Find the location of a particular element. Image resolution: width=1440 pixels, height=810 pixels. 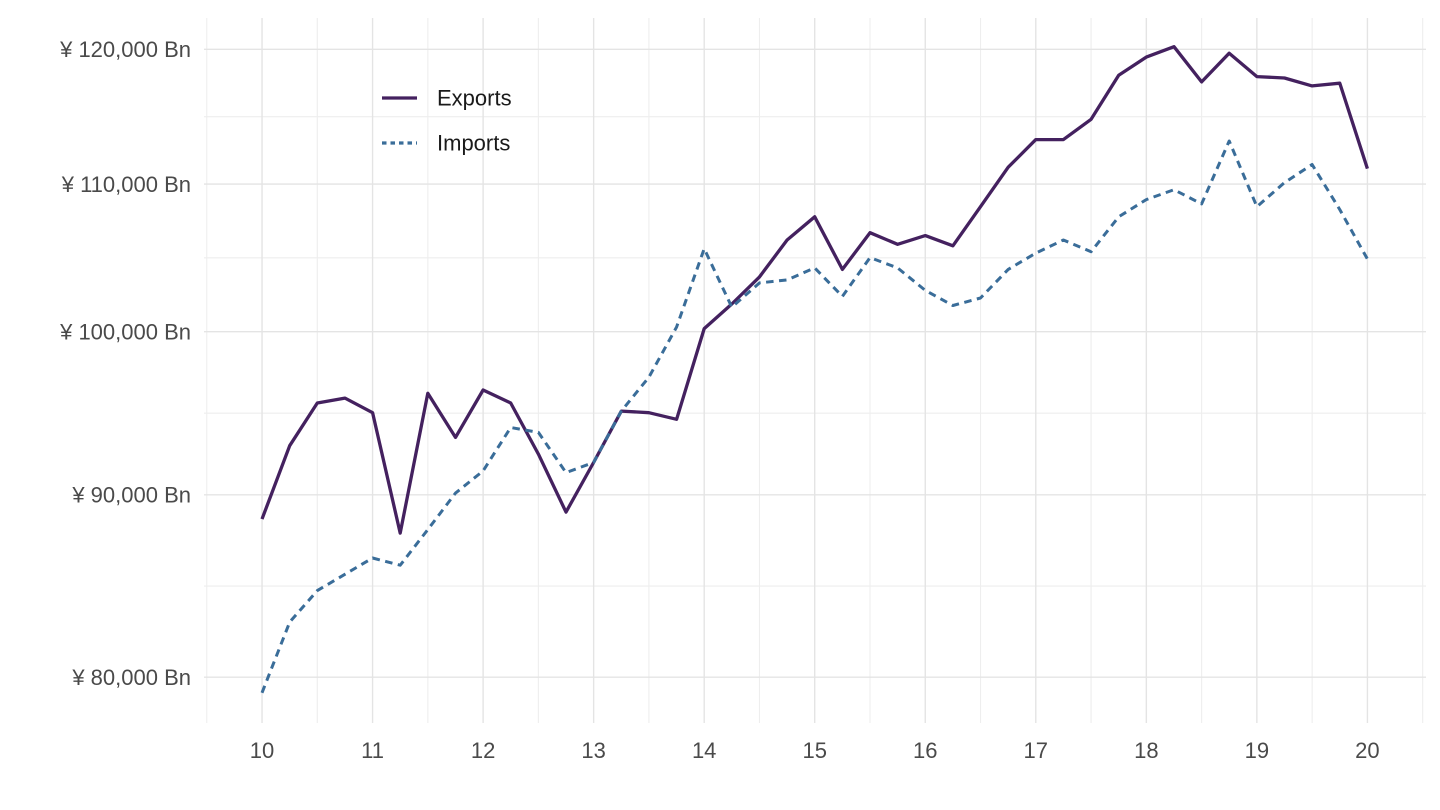

x-tick-label: 10 is located at coordinates (262, 750).